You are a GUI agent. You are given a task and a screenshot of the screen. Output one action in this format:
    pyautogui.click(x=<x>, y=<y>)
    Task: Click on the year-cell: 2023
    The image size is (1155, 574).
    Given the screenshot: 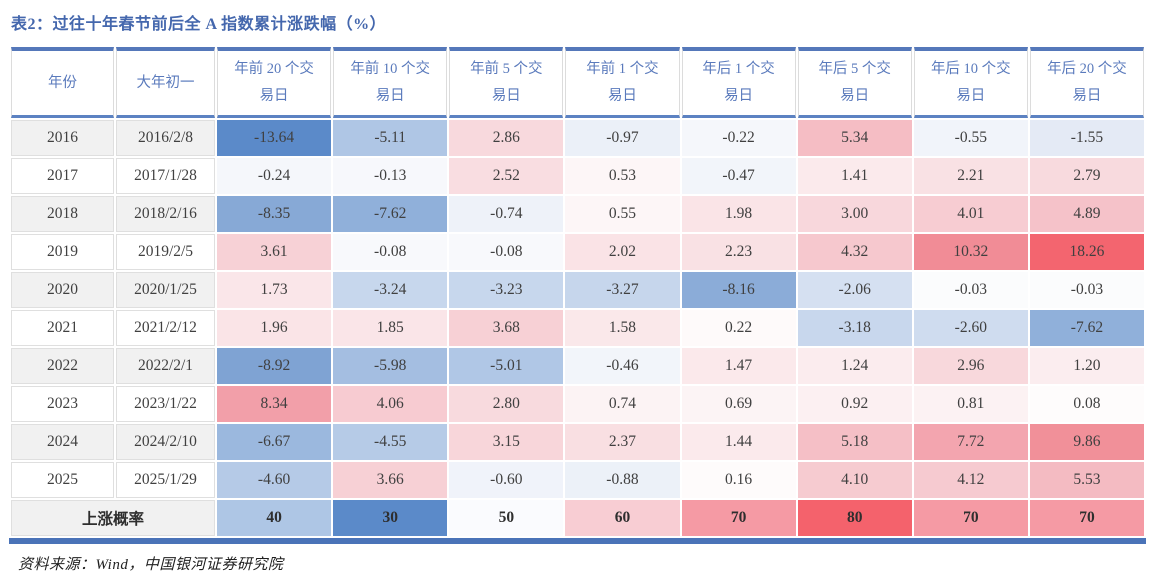 What is the action you would take?
    pyautogui.click(x=62, y=404)
    